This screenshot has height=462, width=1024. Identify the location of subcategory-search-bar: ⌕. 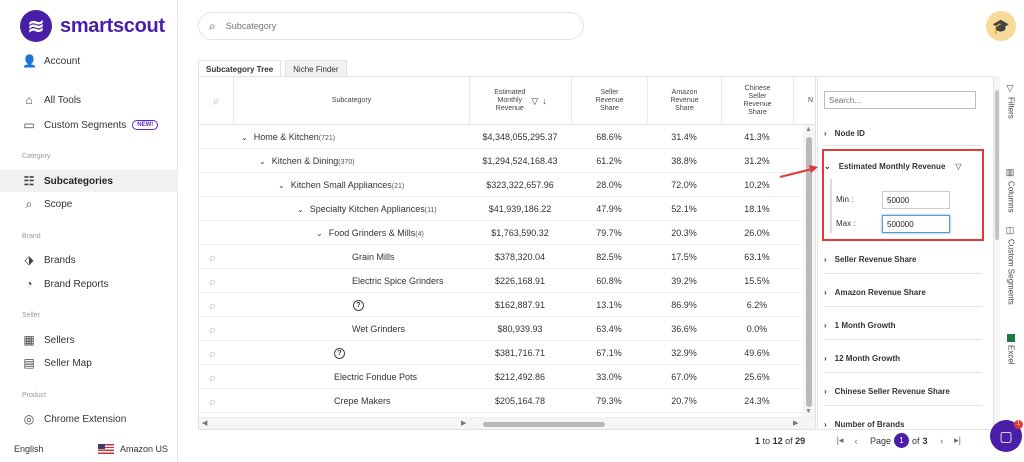
(391, 26).